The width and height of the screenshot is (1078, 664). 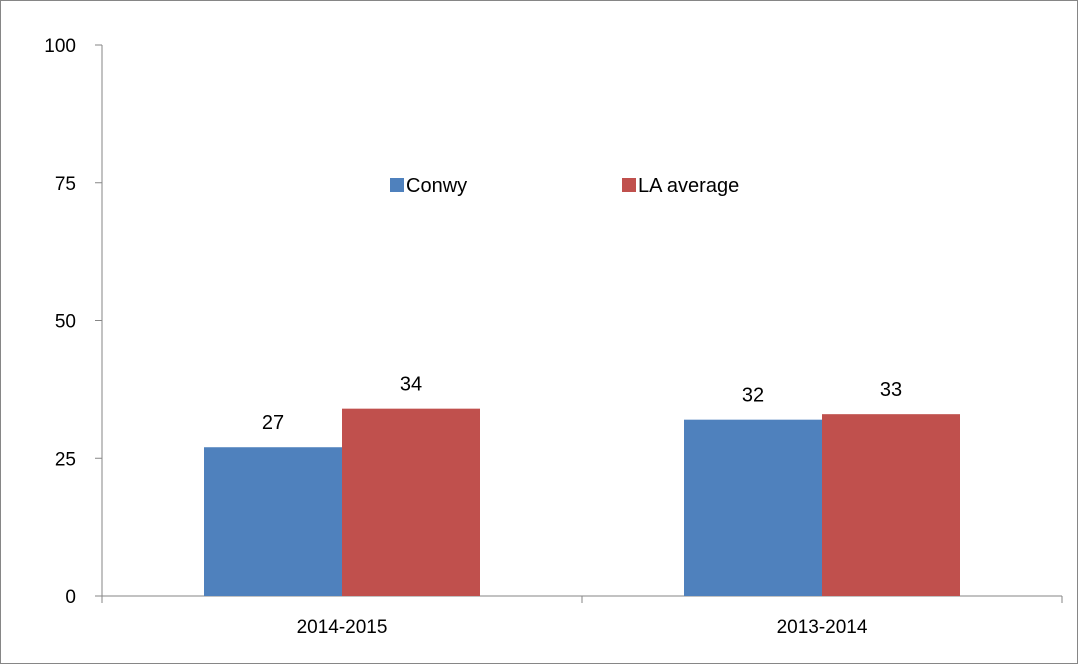 What do you see at coordinates (65, 184) in the screenshot?
I see `y-tick-label: 75` at bounding box center [65, 184].